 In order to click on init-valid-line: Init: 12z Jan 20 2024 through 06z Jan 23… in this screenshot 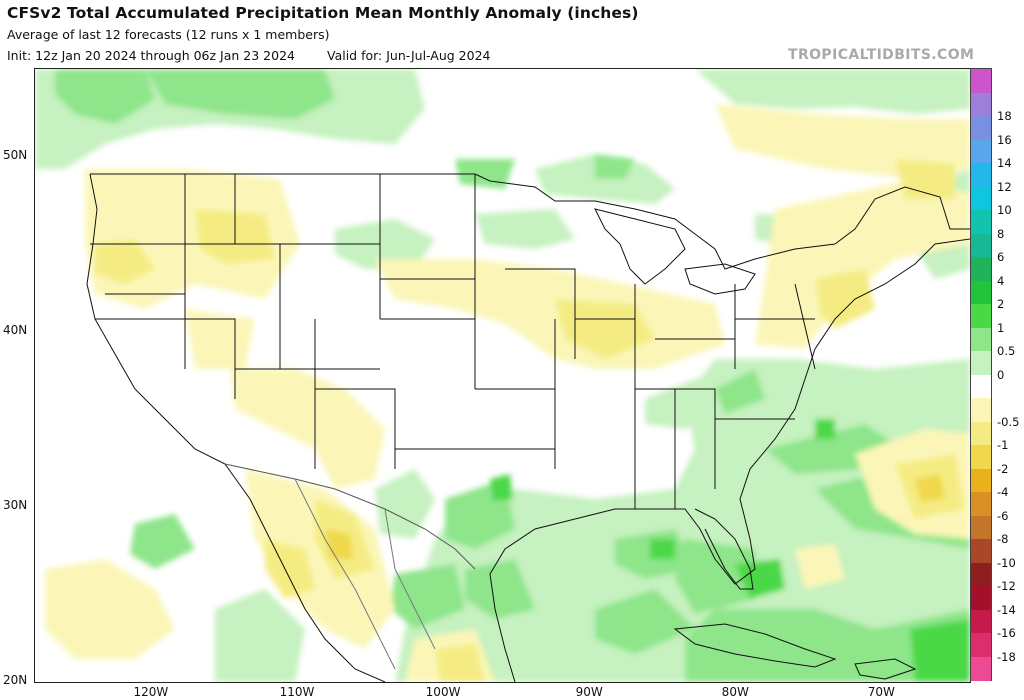, I will do `click(248, 55)`.